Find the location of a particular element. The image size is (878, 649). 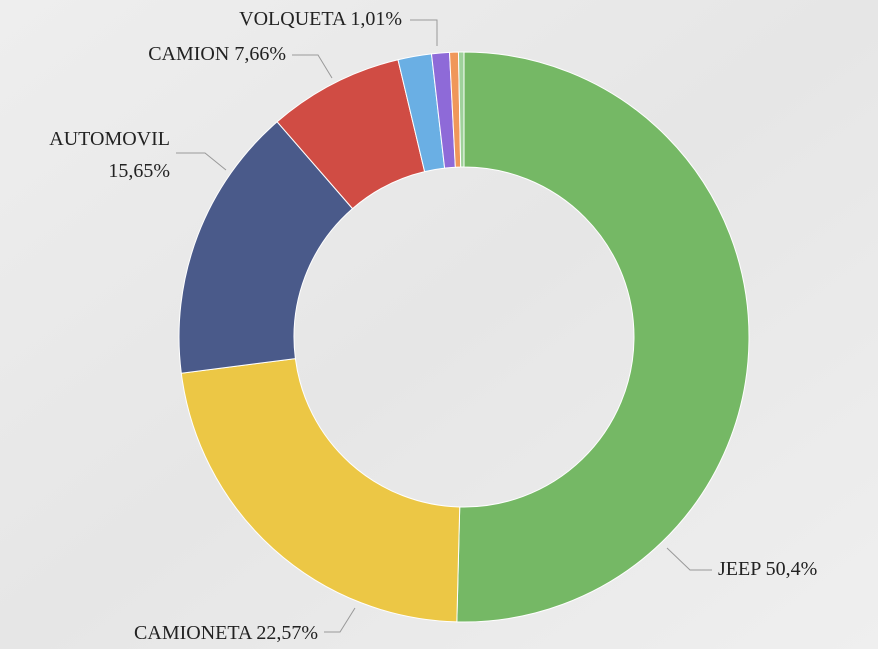

data-label: CAMION 7,66% is located at coordinates (217, 54).